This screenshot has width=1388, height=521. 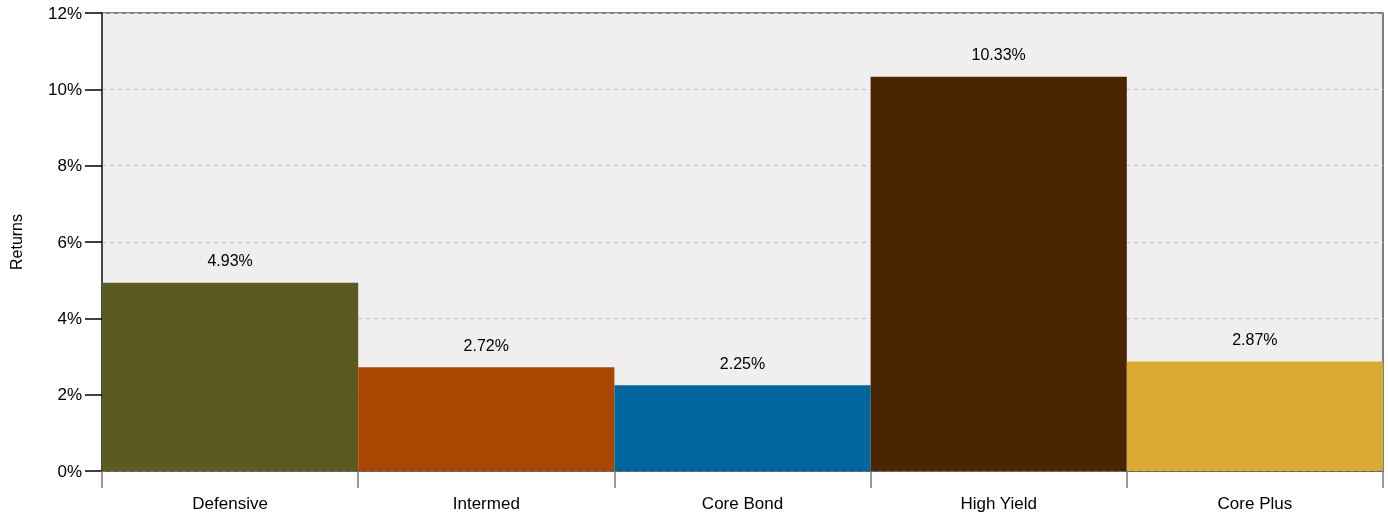 What do you see at coordinates (1255, 503) in the screenshot?
I see `x-tick-label: Core Plus` at bounding box center [1255, 503].